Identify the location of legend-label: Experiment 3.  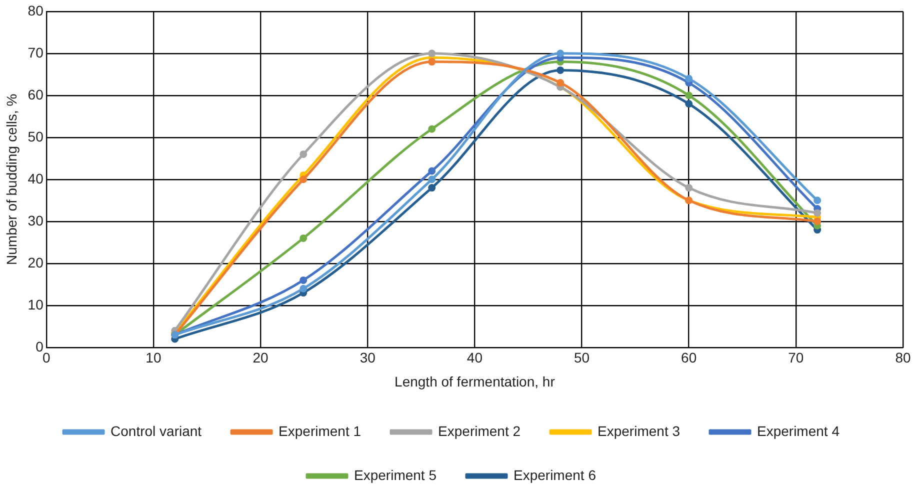
(639, 430).